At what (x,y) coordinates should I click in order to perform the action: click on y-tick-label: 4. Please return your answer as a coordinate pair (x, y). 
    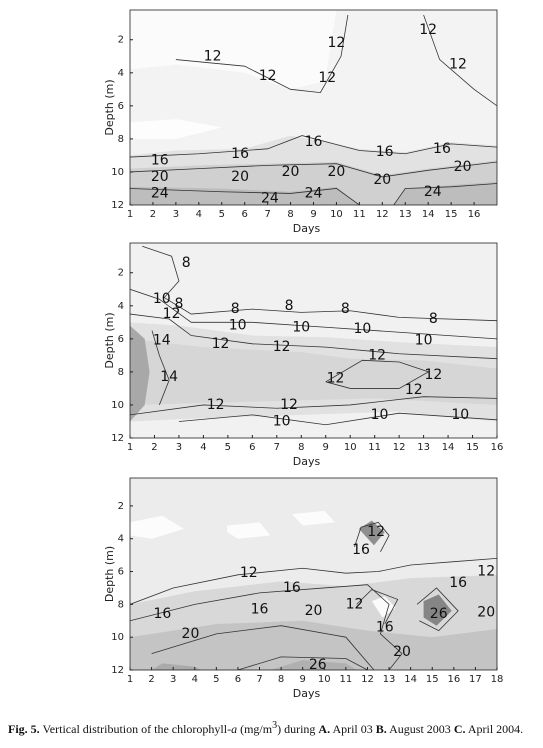
    Looking at the image, I should click on (121, 73).